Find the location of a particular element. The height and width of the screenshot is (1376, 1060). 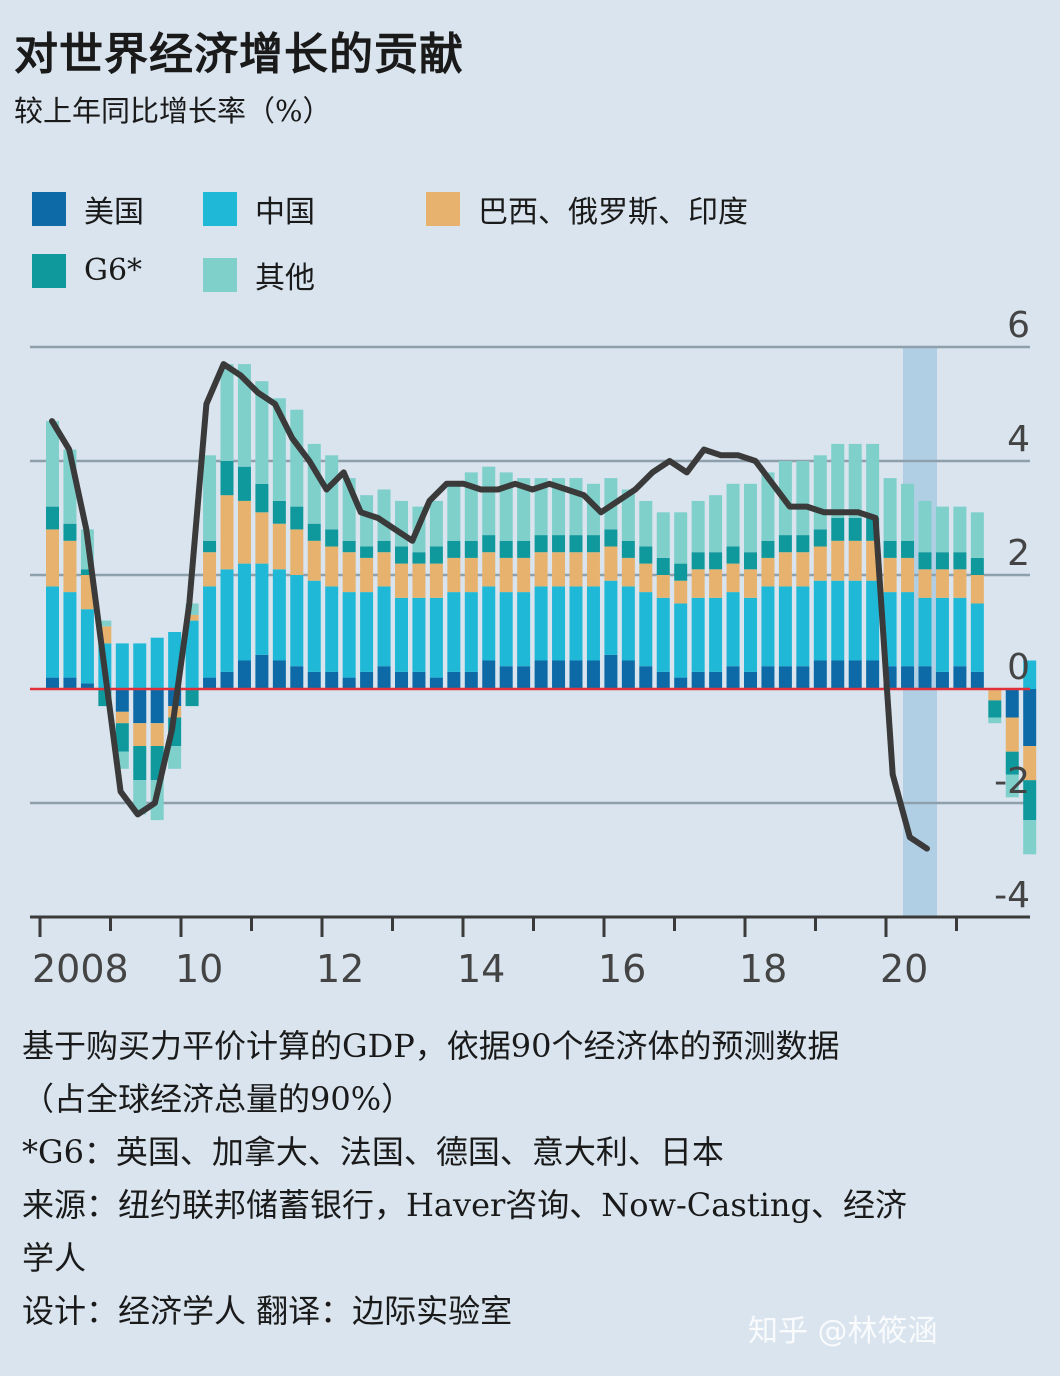

x-tick-label: 2008 is located at coordinates (80, 969).